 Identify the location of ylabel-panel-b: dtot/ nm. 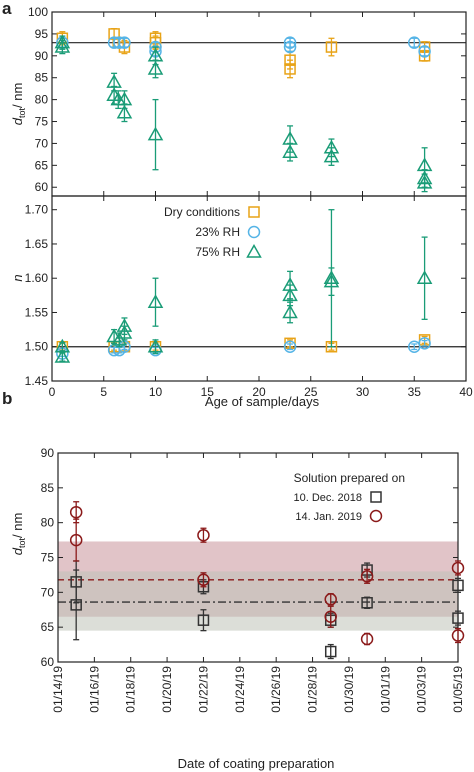
(18, 534).